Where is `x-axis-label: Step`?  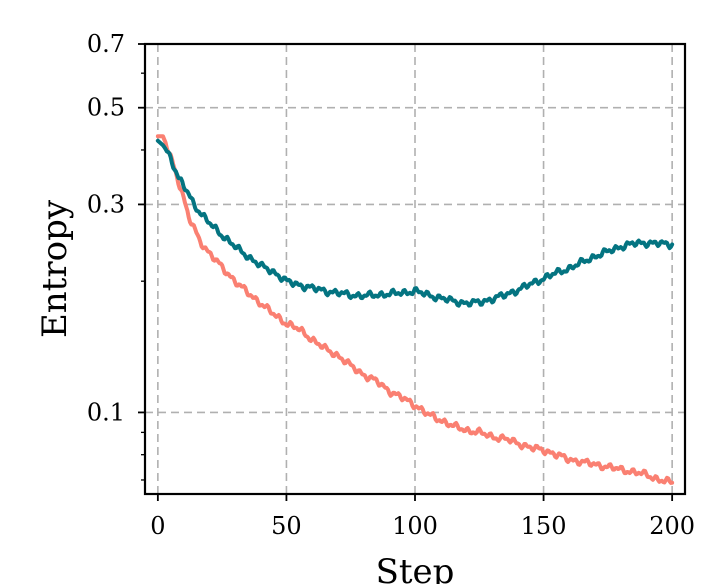 x-axis-label: Step is located at coordinates (415, 568).